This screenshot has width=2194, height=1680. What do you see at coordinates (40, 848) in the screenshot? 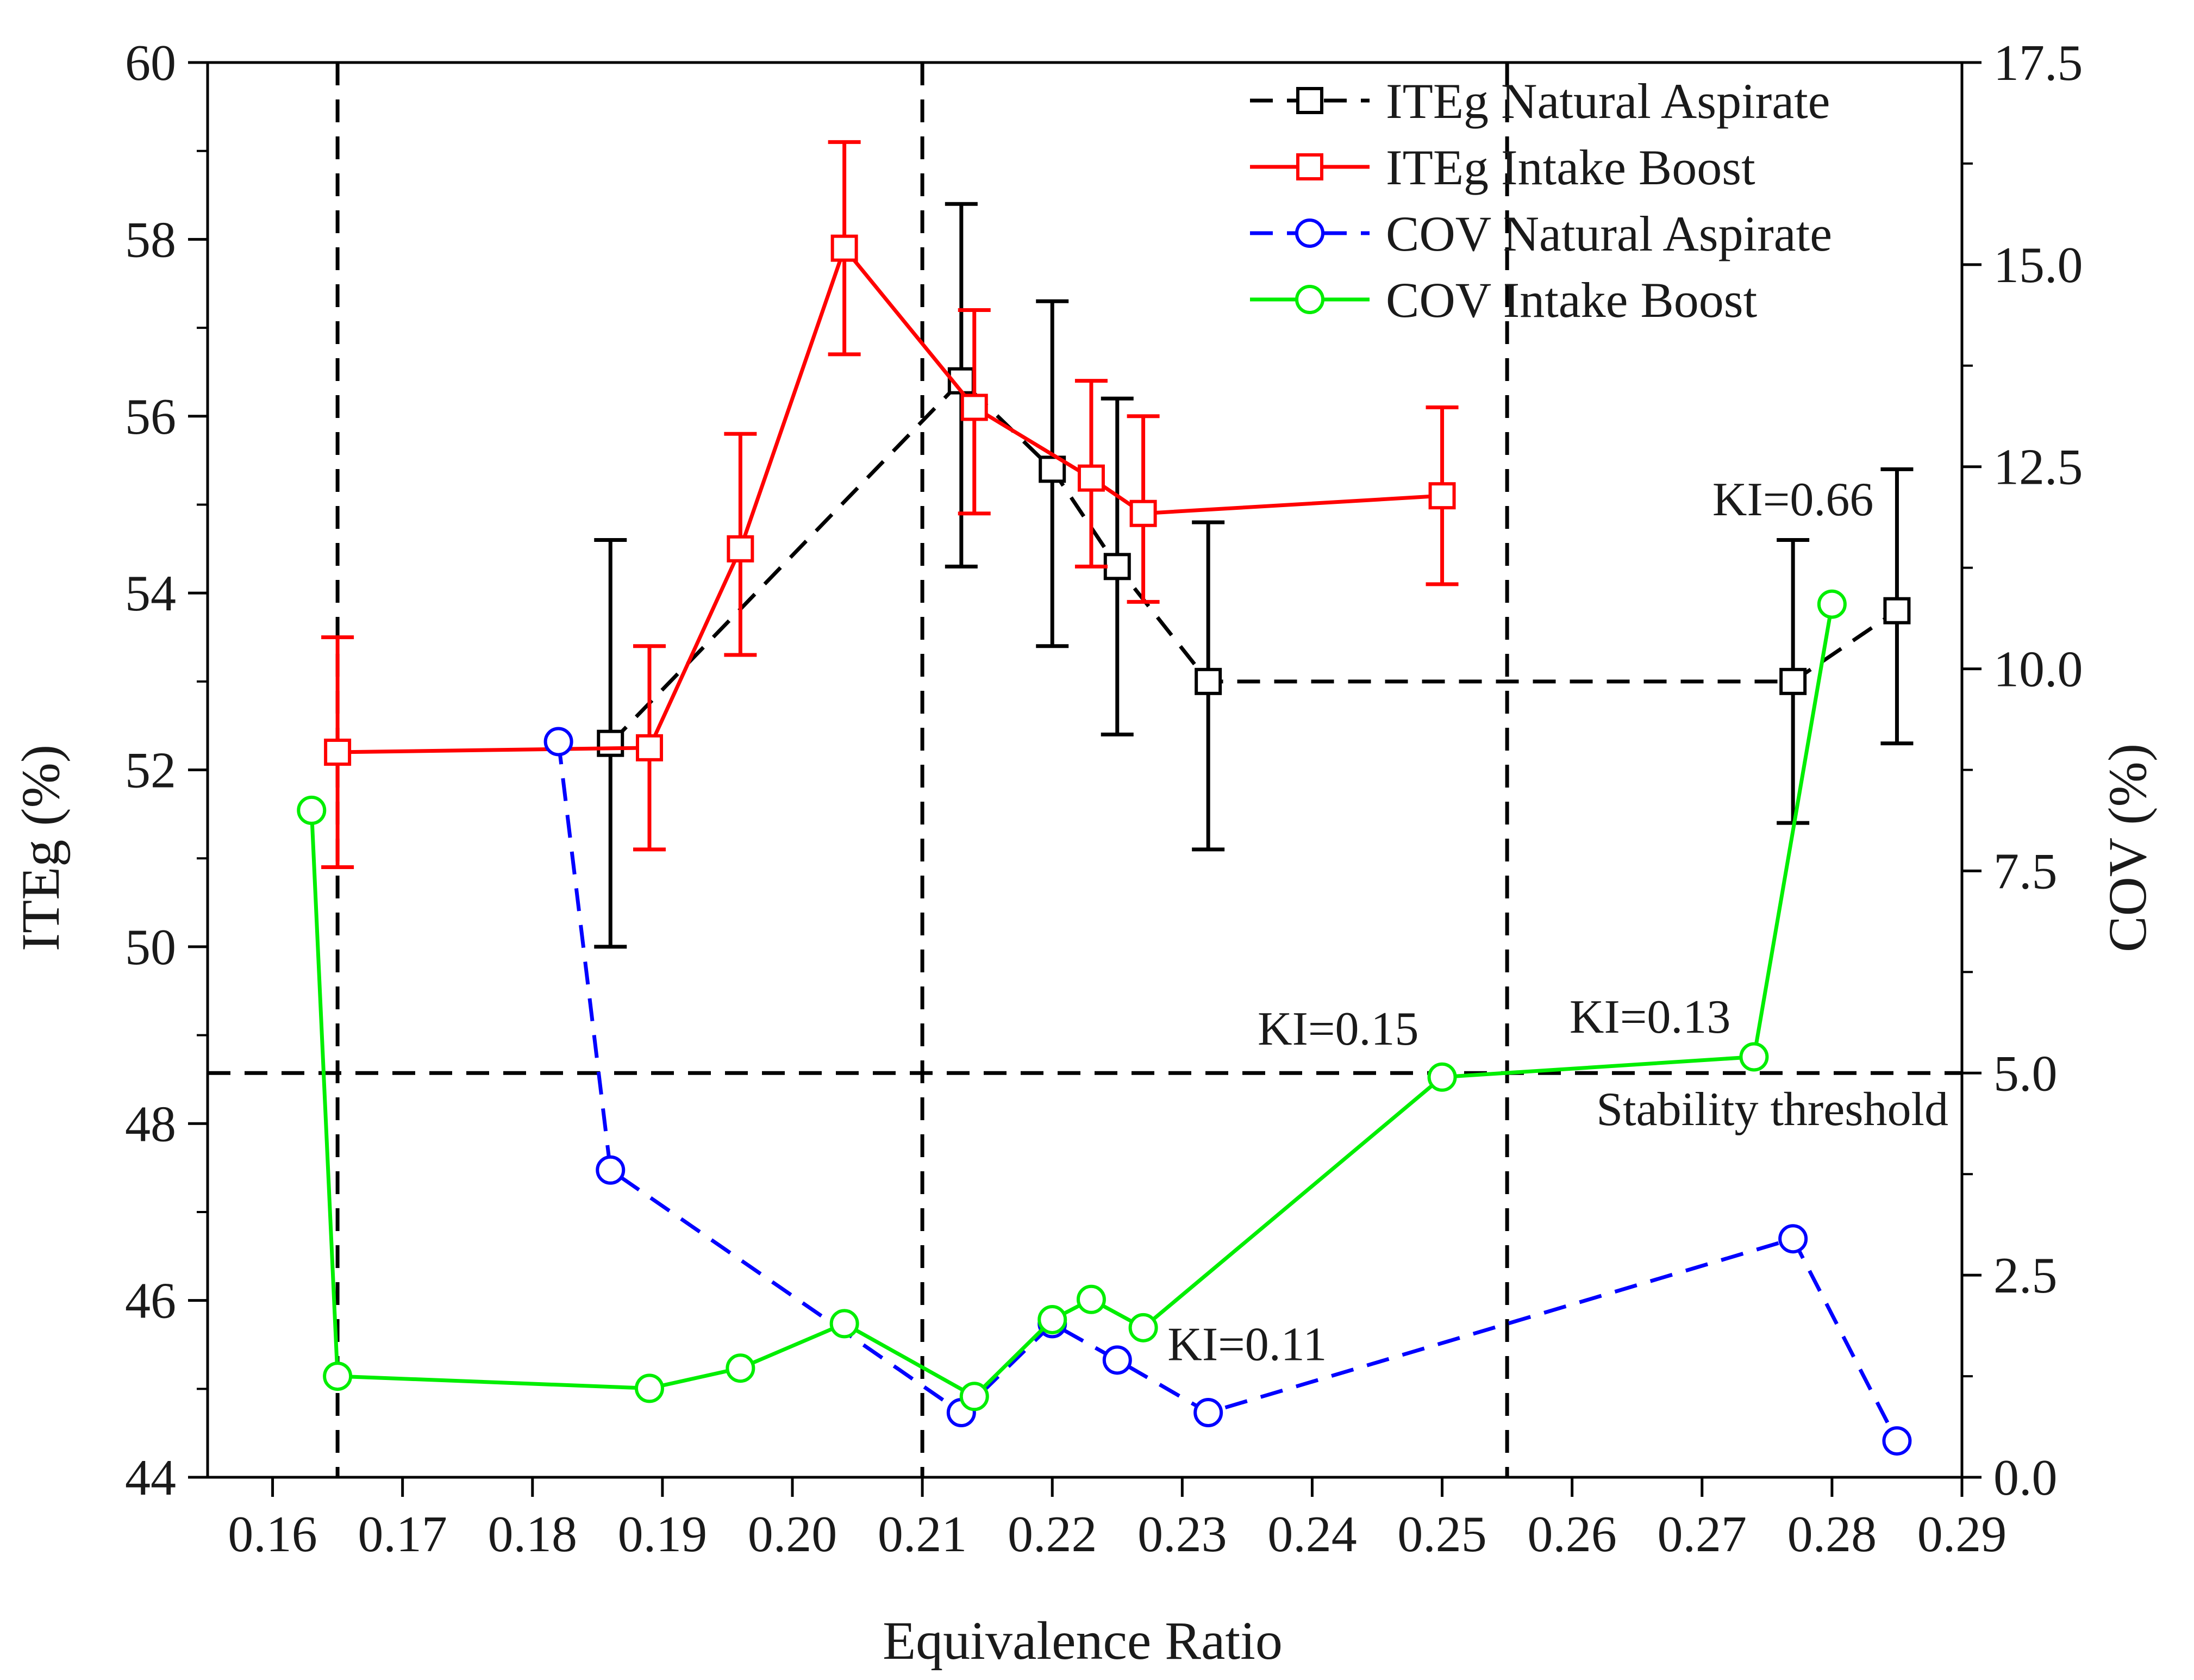
I see `y-axis-title-left: ITEg (%)` at bounding box center [40, 848].